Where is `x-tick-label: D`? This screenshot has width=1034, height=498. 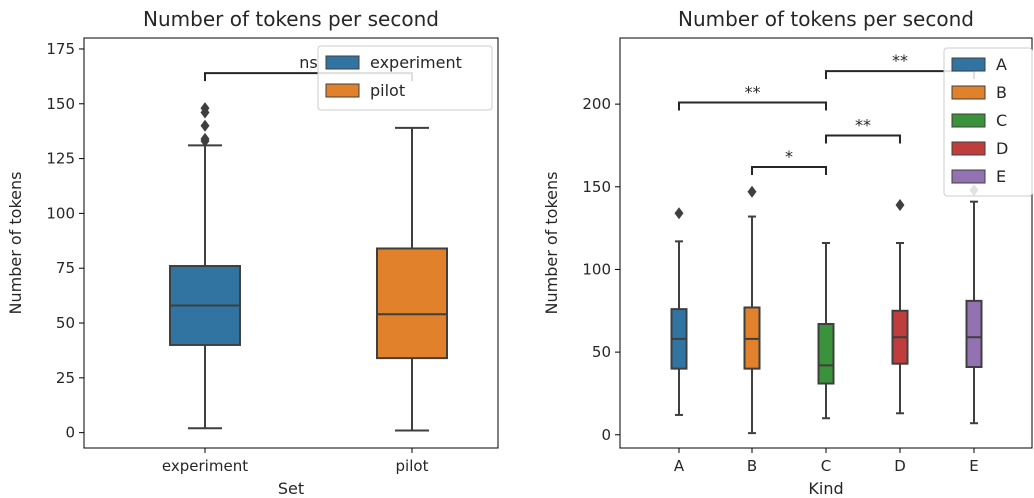
x-tick-label: D is located at coordinates (900, 466).